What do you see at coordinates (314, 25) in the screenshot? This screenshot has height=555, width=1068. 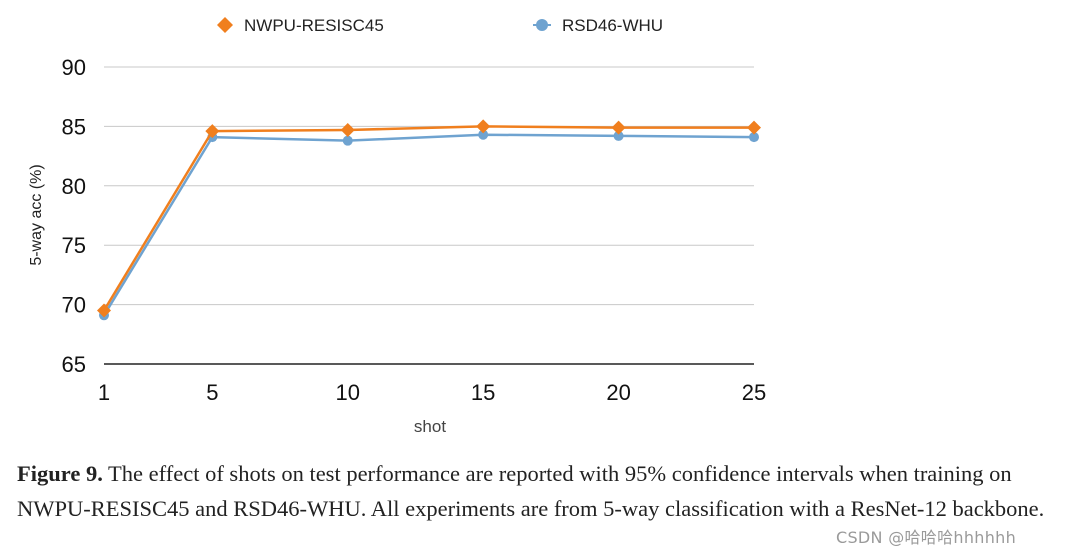 I see `legend-label-nwpu: NWPU-RESISC45` at bounding box center [314, 25].